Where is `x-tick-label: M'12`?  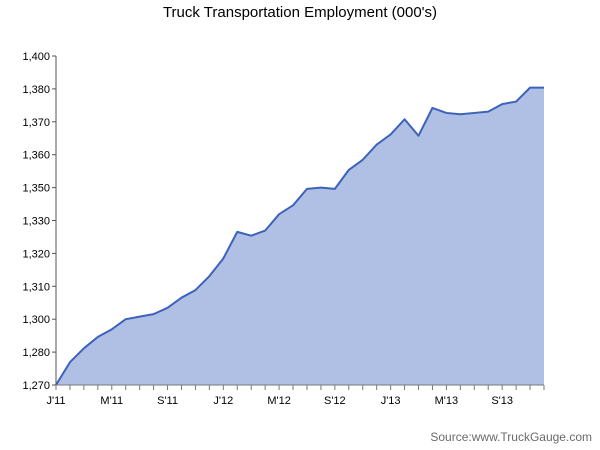 x-tick-label: M'12 is located at coordinates (279, 401).